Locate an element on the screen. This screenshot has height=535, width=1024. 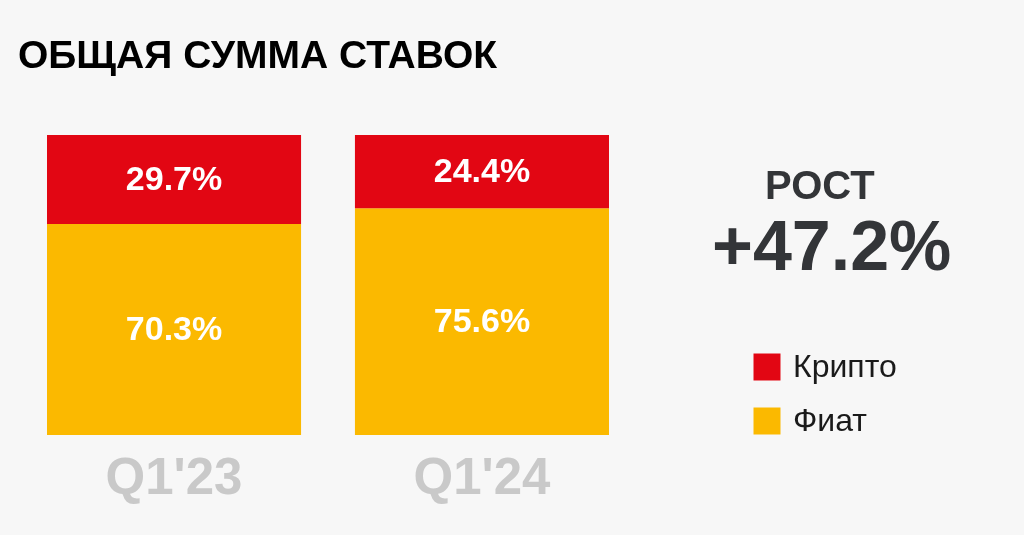
text: +47.2% is located at coordinates (832, 246).